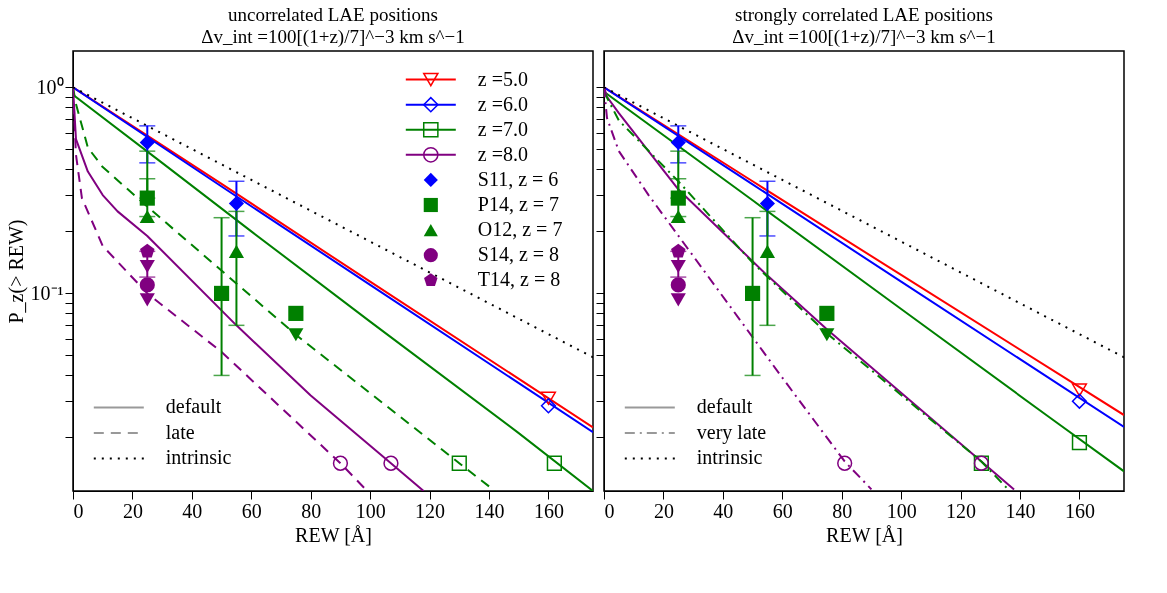 The height and width of the screenshot is (593, 1167). Describe the element at coordinates (864, 14) in the screenshot. I see `chart-title: strongly correlated LAE positions` at that location.